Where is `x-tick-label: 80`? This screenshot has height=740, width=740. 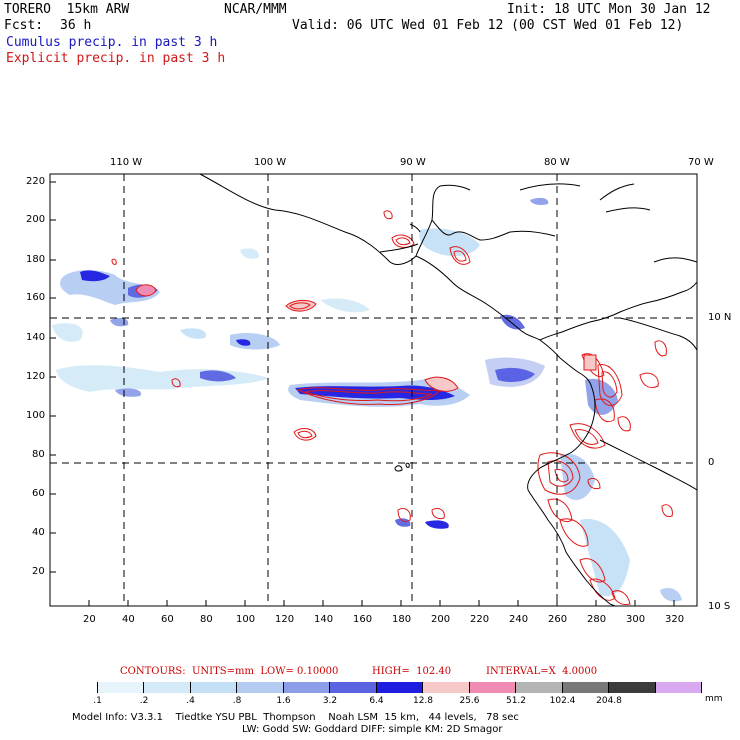
x-tick-label: 80 is located at coordinates (206, 619).